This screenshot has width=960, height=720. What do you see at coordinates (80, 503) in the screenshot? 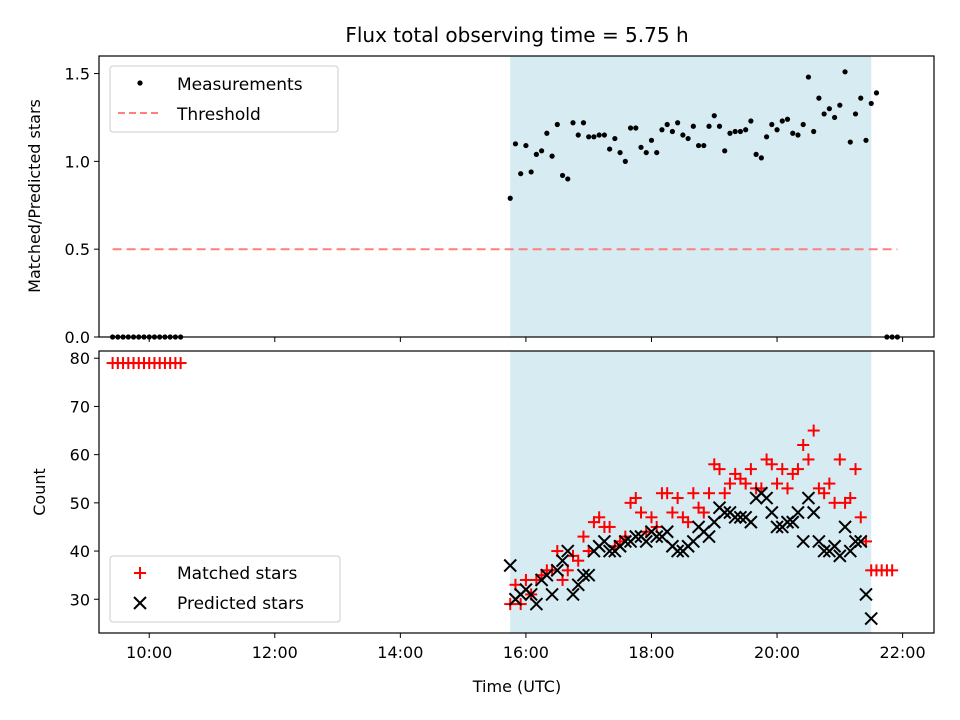
I see `bottom-y-tick-label: 50` at bounding box center [80, 503].